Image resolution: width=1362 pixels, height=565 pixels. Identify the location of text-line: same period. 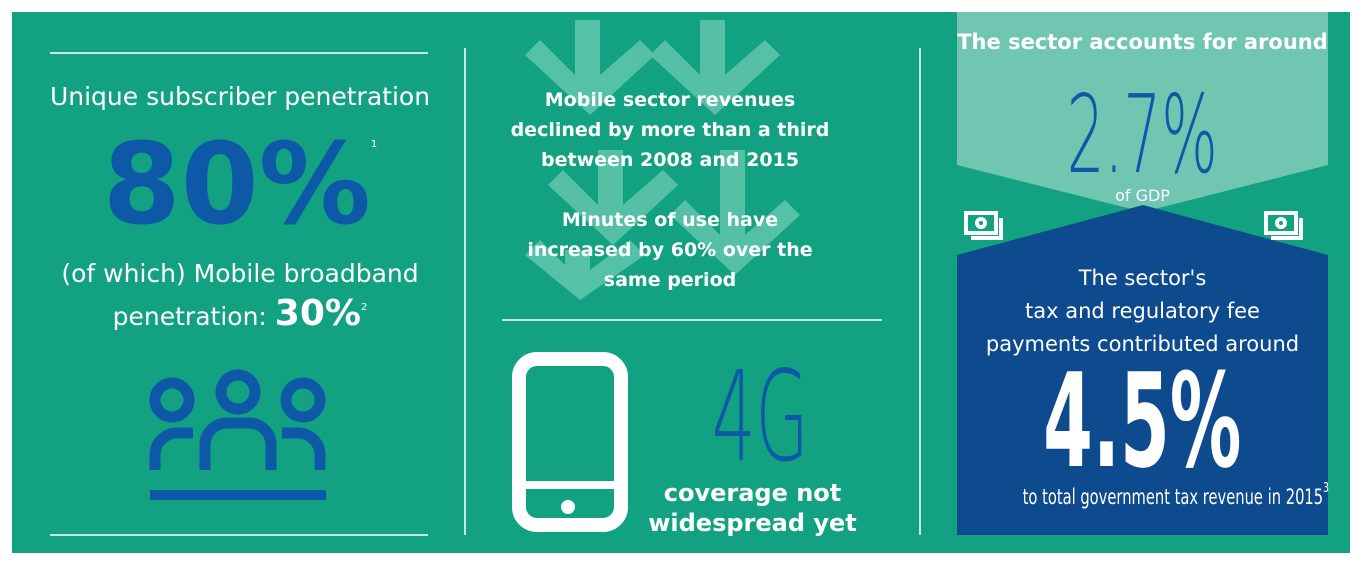
(670, 280).